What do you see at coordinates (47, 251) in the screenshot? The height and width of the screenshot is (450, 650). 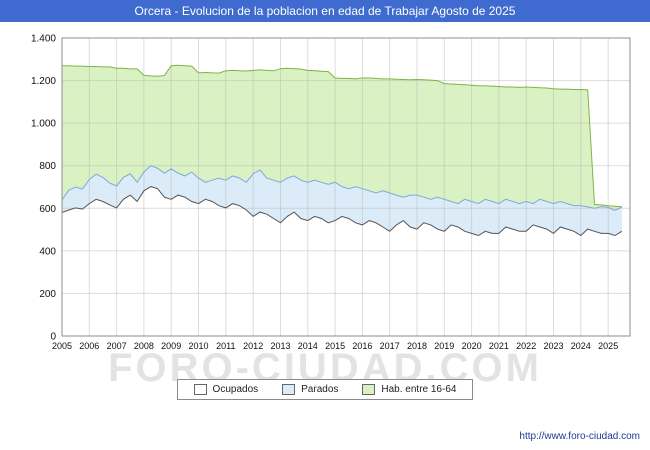 I see `y-tick-label: 400` at bounding box center [47, 251].